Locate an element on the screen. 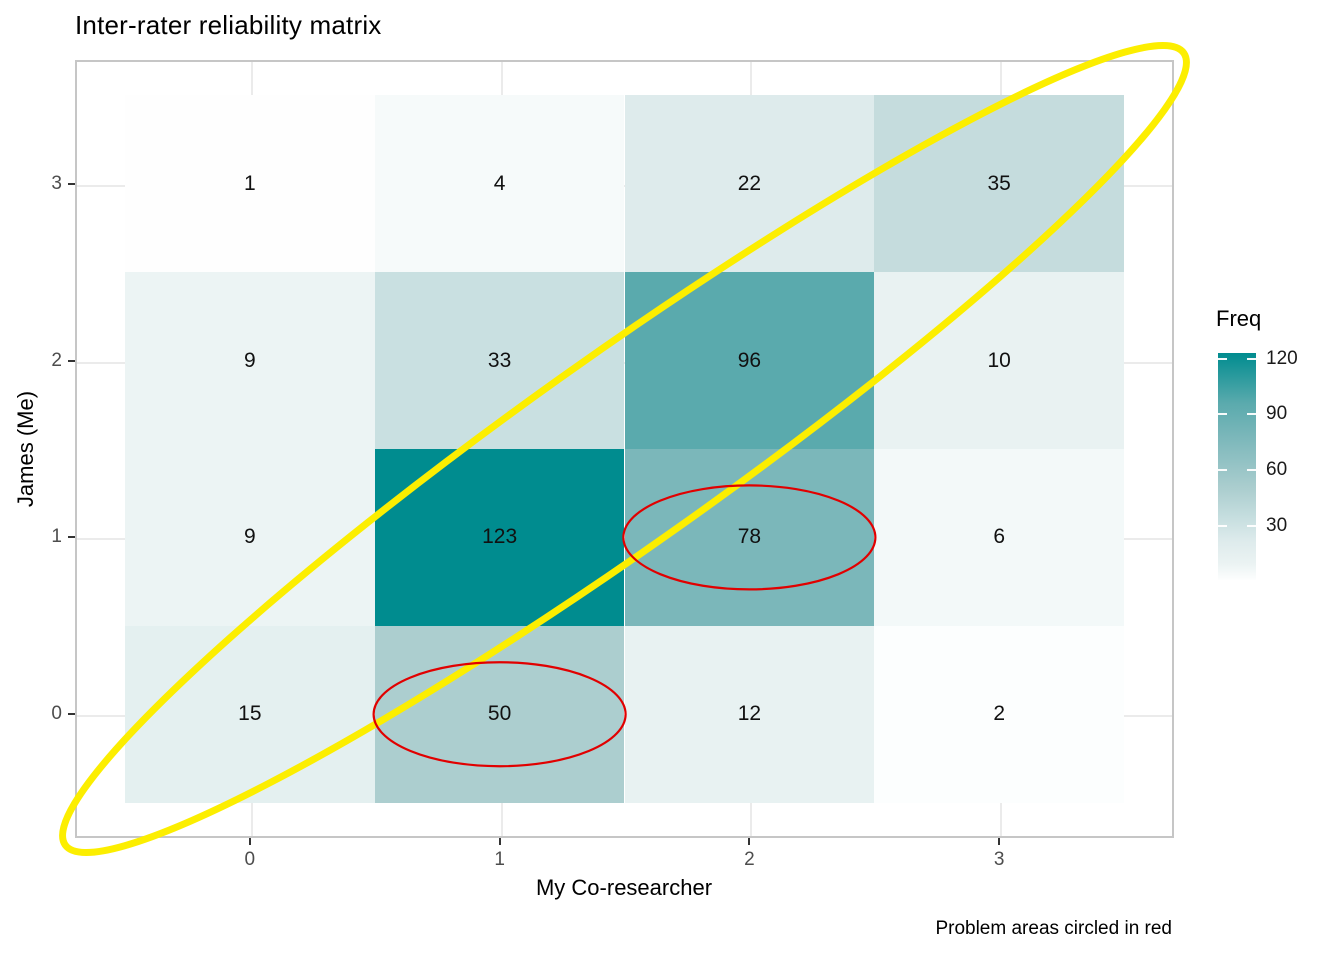 Image resolution: width=1344 pixels, height=960 pixels. x-tick-label: 1 is located at coordinates (499, 859).